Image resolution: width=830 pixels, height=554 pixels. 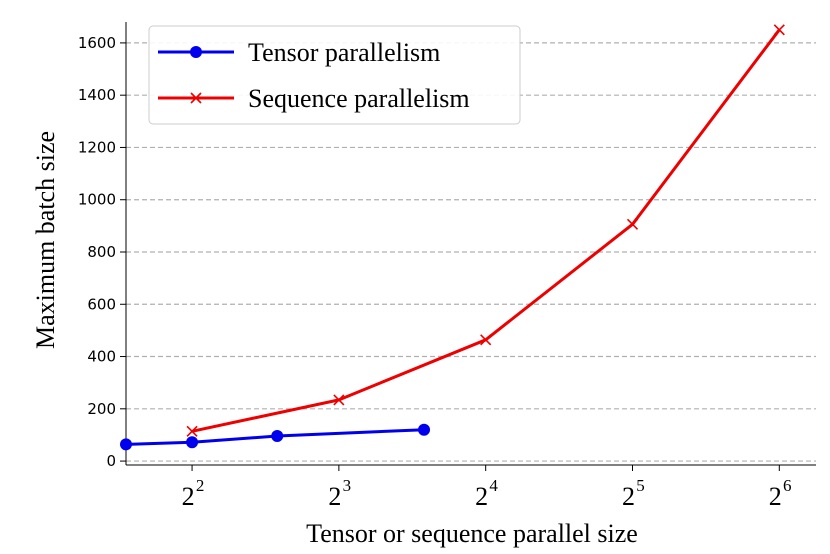 I want to click on y-axis-label: Maximum batch size, so click(x=45, y=240).